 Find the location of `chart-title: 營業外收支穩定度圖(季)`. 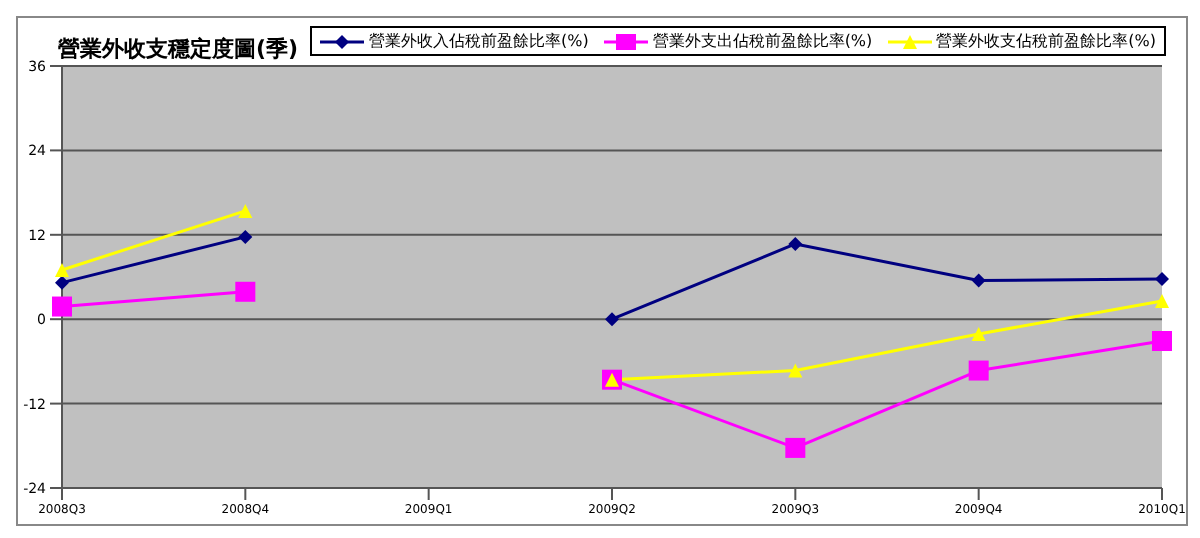

chart-title: 營業外收支穩定度圖(季) is located at coordinates (178, 49).